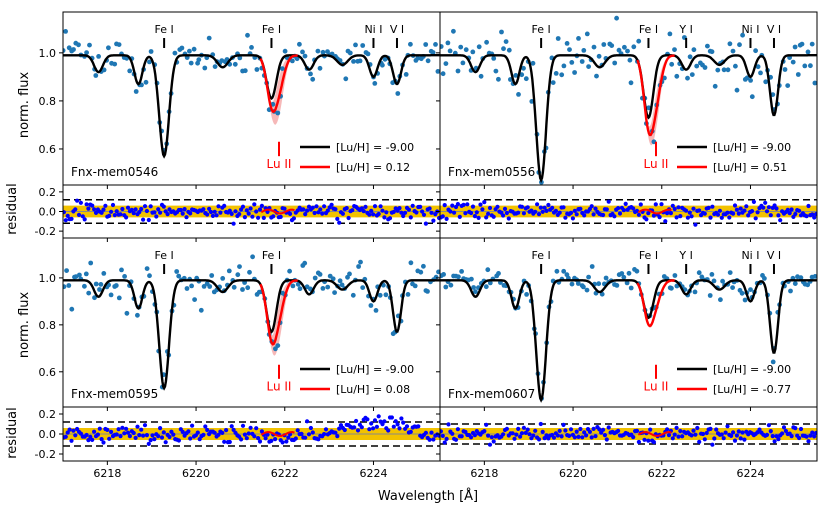 This screenshot has width=831, height=521. I want to click on legend-entry: [Lu/H] = -9.00, so click(375, 369).